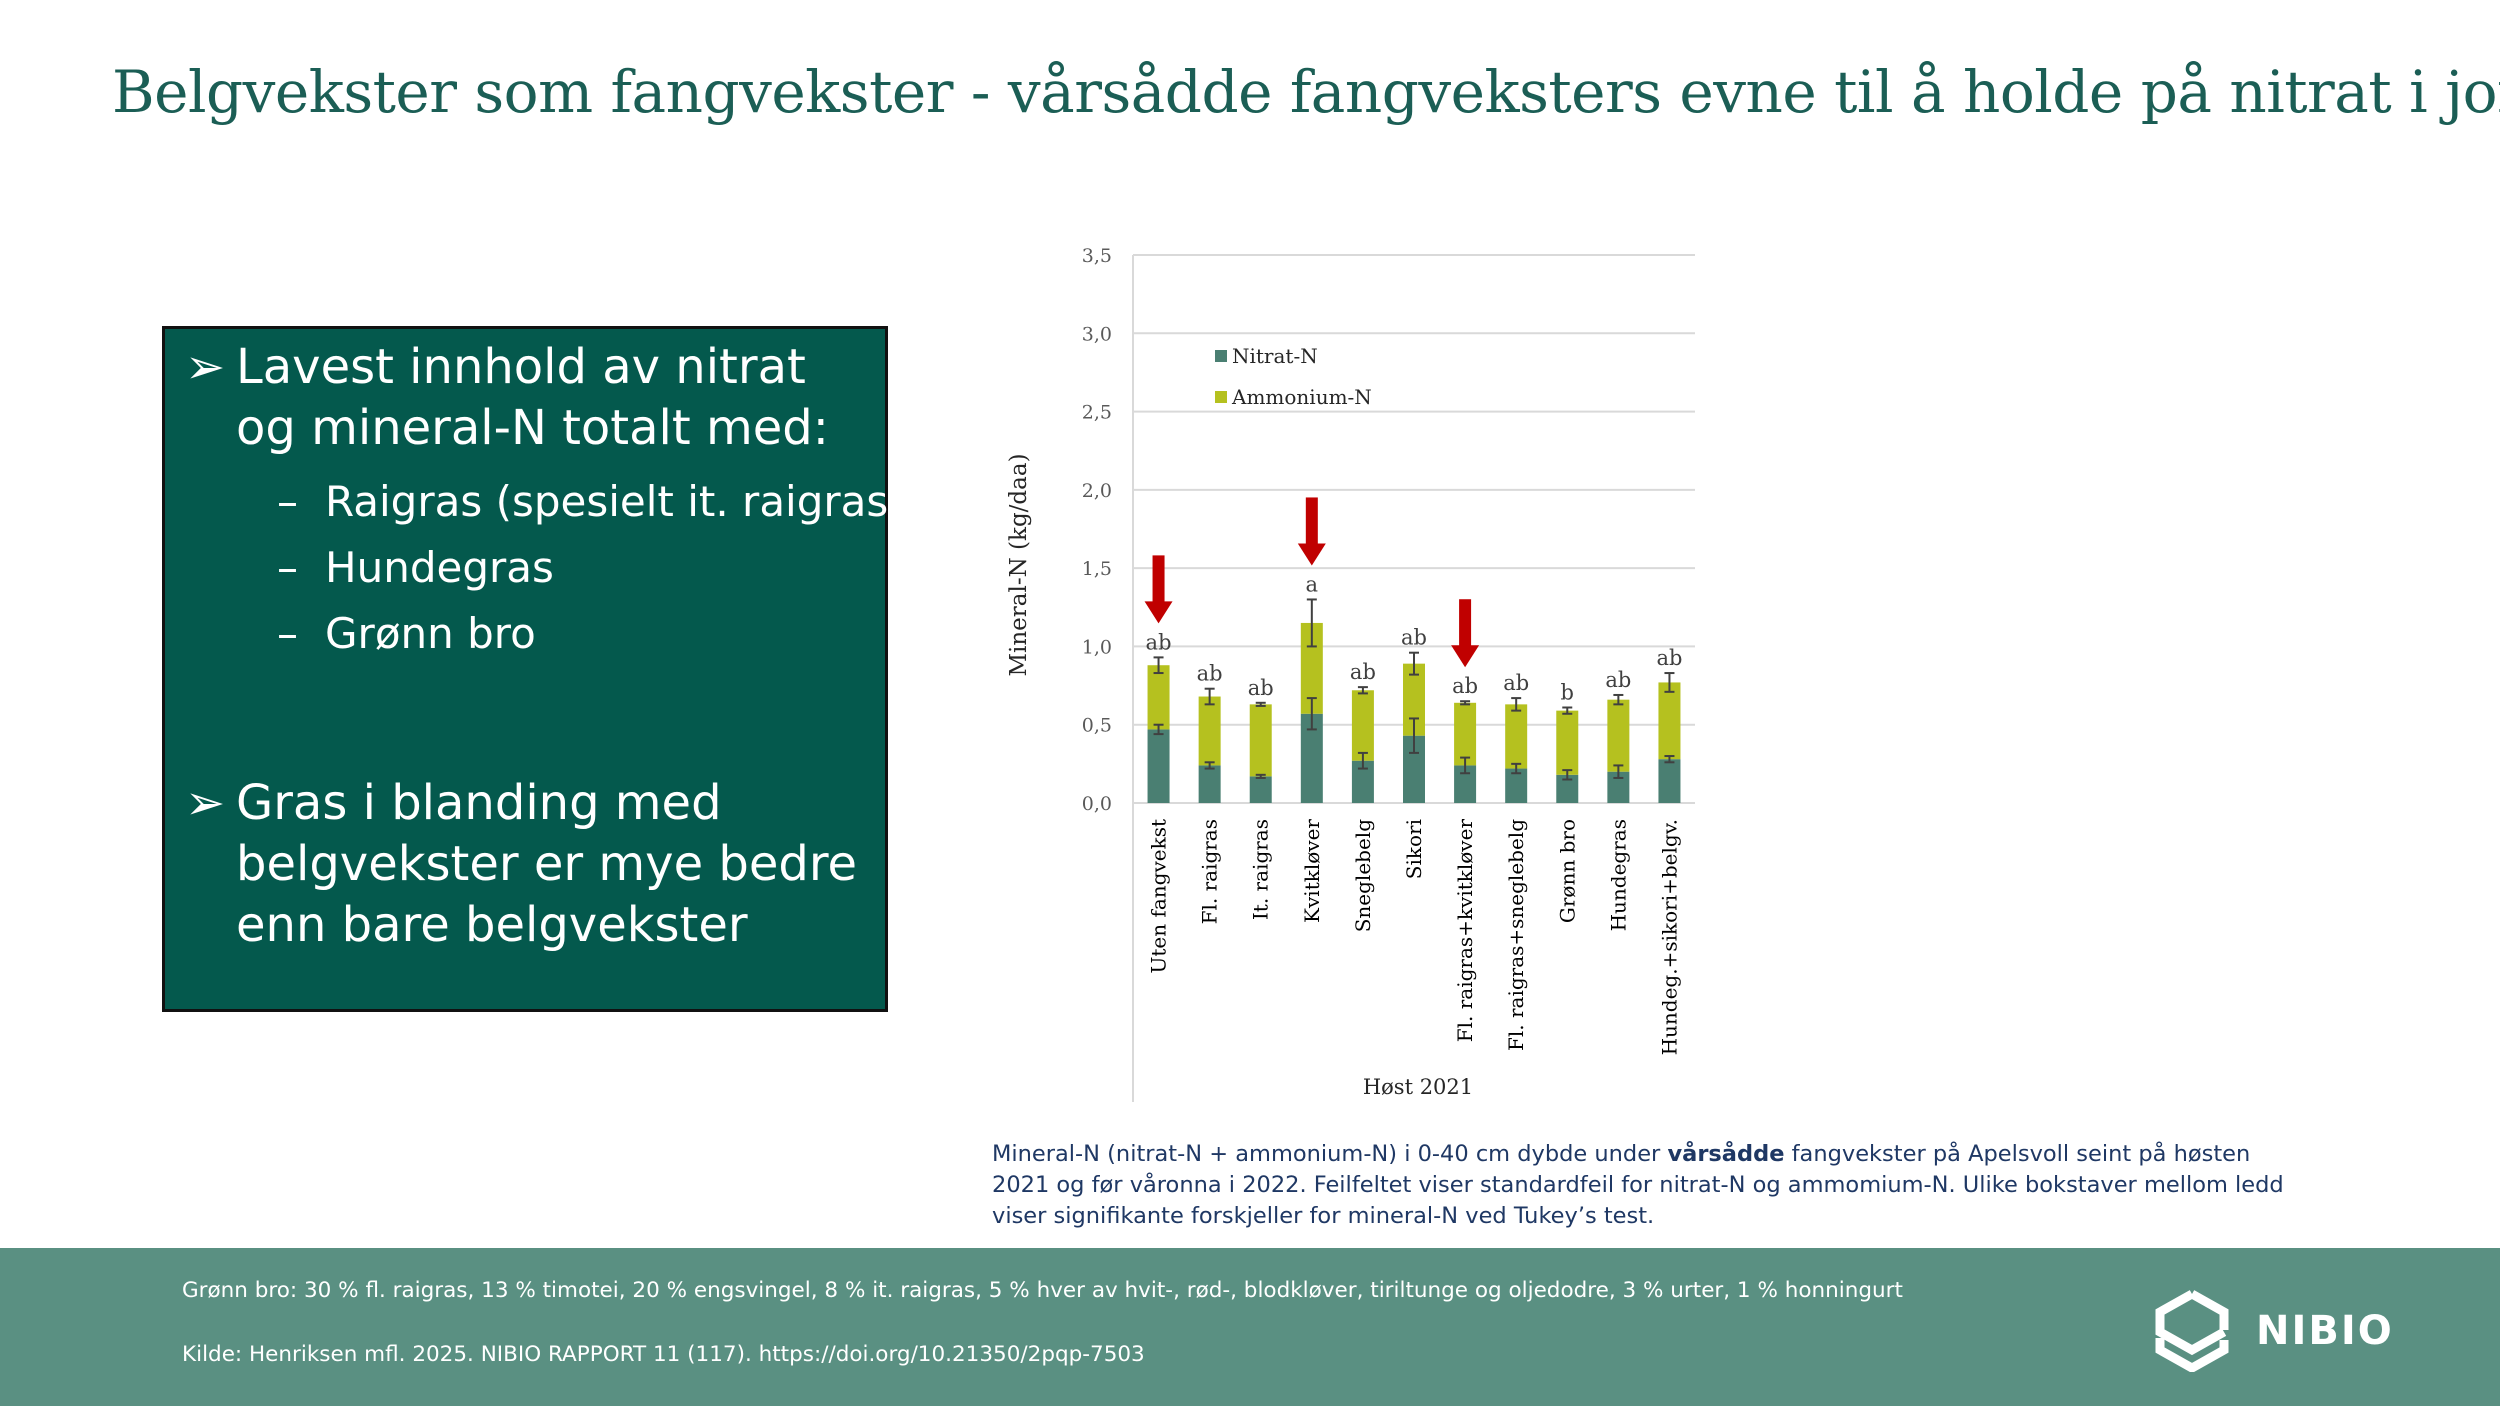 Image resolution: width=2500 pixels, height=1406 pixels. I want to click on category-label: Grønn bro, so click(1567, 871).